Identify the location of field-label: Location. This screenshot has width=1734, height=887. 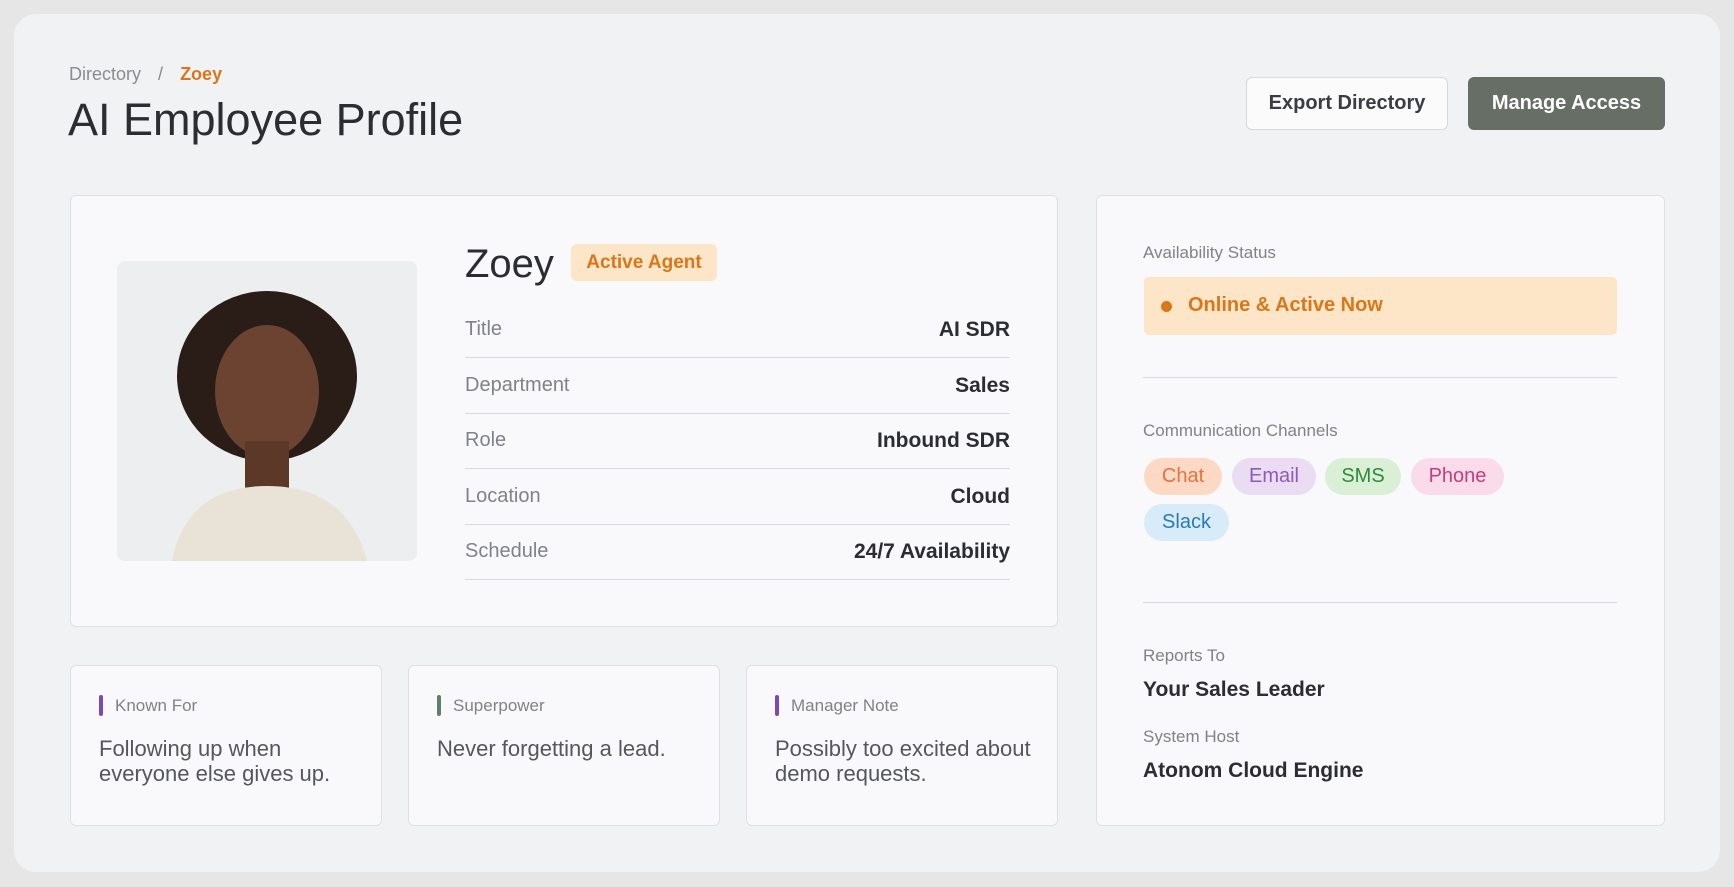
(503, 495).